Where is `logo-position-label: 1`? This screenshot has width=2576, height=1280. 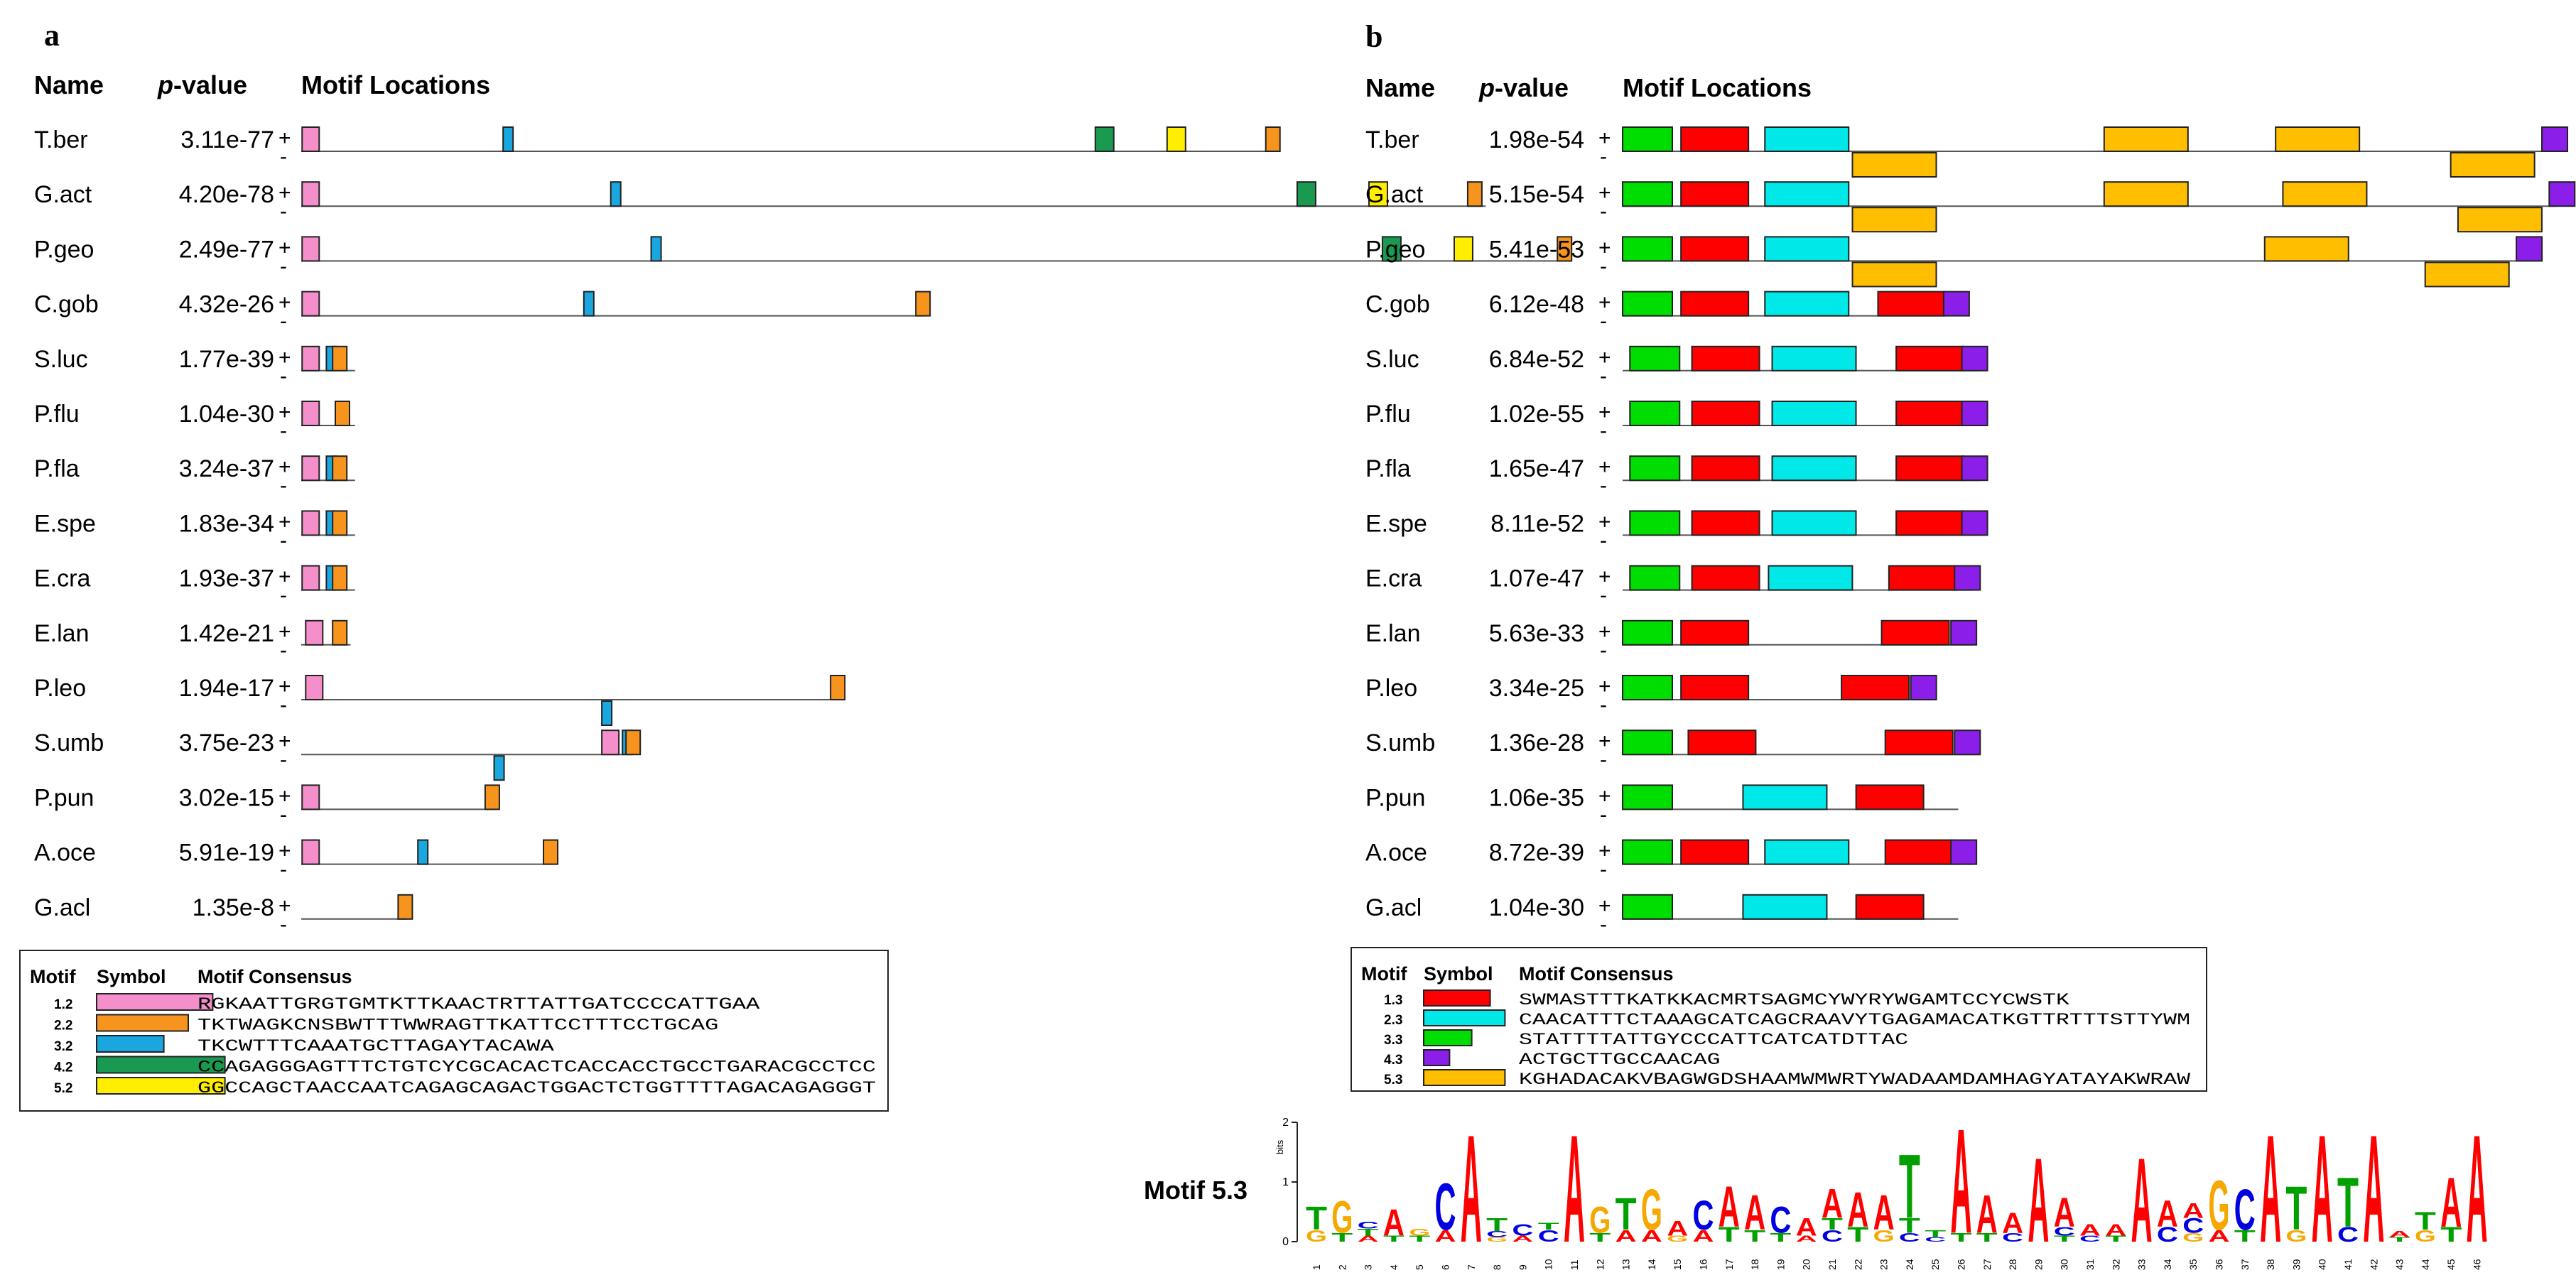
logo-position-label: 1 is located at coordinates (1316, 1267).